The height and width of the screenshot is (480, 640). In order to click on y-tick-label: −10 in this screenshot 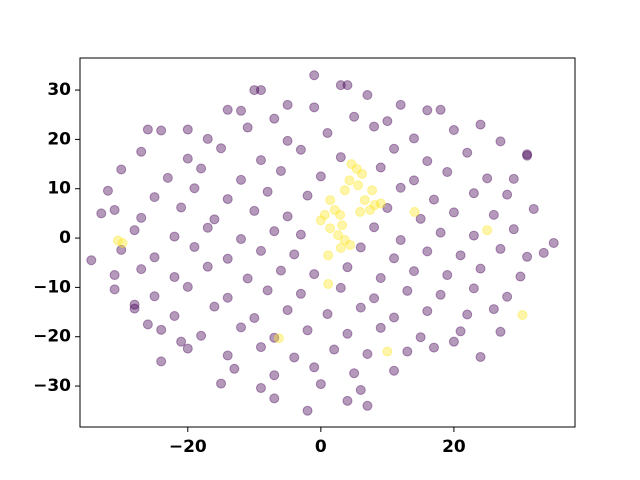, I will do `click(52, 287)`.